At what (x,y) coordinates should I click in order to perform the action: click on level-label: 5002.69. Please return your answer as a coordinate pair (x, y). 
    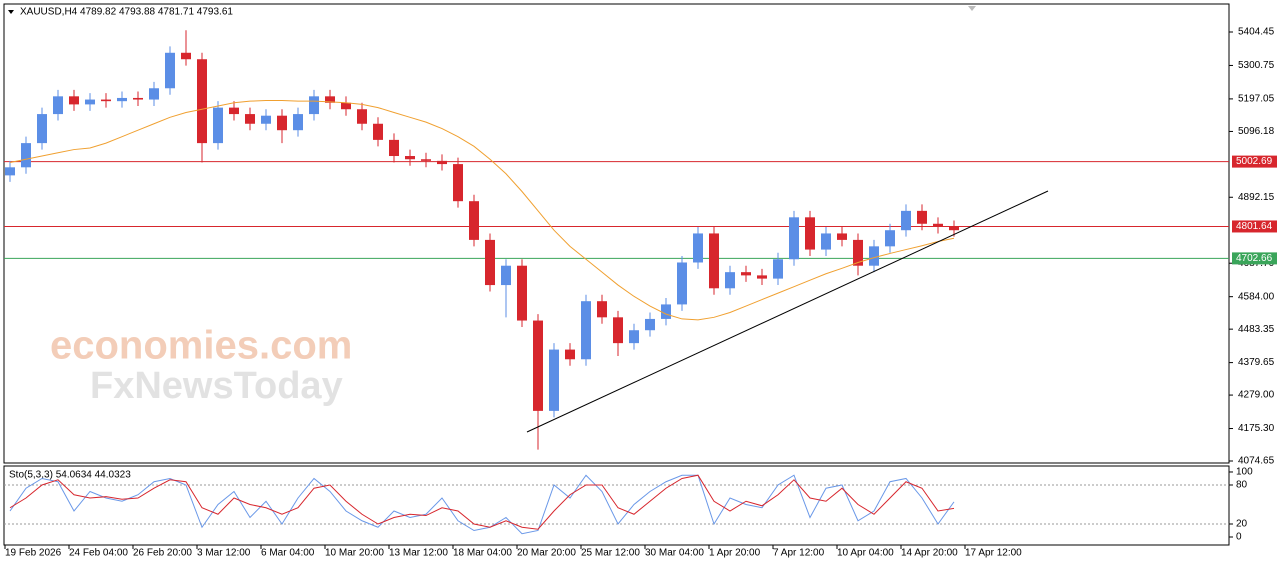
    Looking at the image, I should click on (1254, 161).